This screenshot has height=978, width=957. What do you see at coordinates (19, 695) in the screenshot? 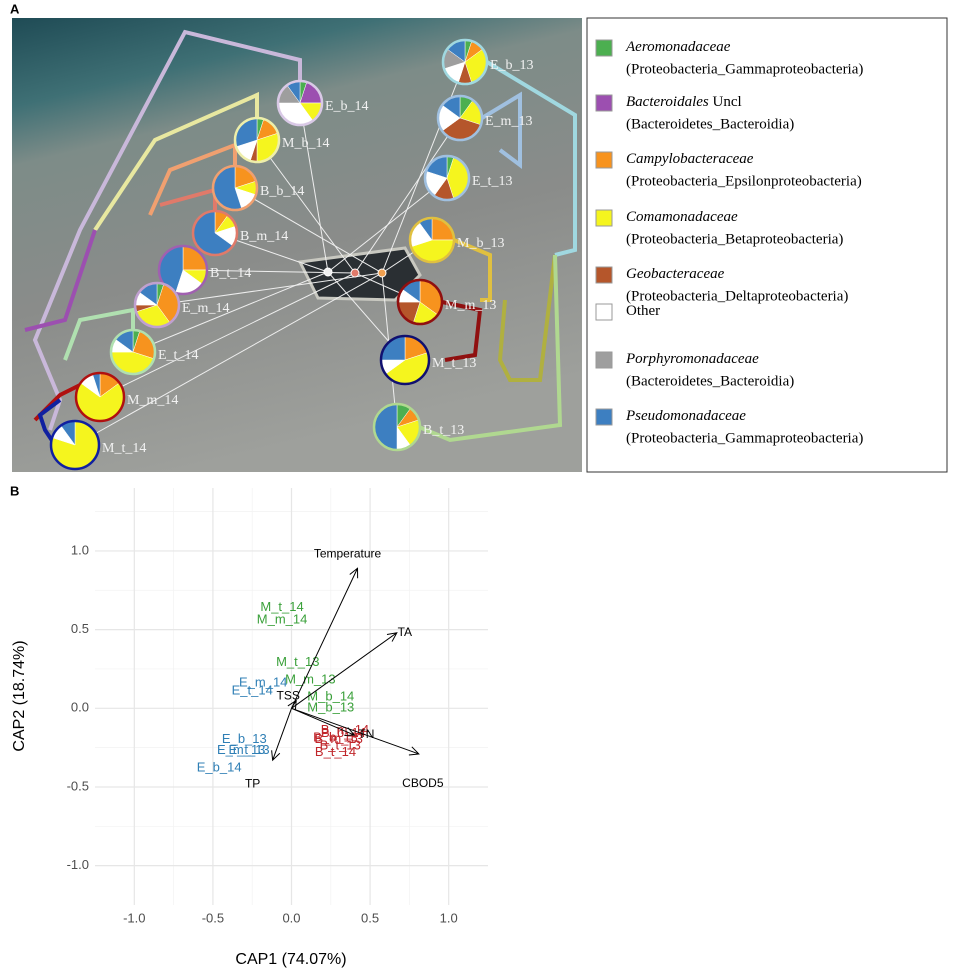
I see `y-axis-title: CAP2 (18.74%)` at bounding box center [19, 695].